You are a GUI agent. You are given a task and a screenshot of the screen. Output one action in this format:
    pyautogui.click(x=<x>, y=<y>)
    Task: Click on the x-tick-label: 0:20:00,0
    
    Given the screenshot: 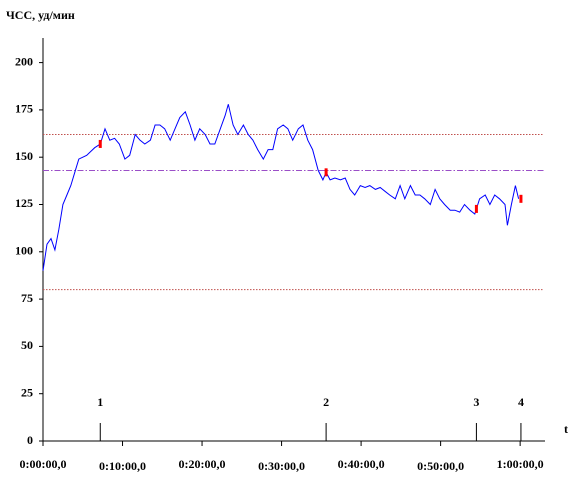 What is the action you would take?
    pyautogui.click(x=202, y=464)
    